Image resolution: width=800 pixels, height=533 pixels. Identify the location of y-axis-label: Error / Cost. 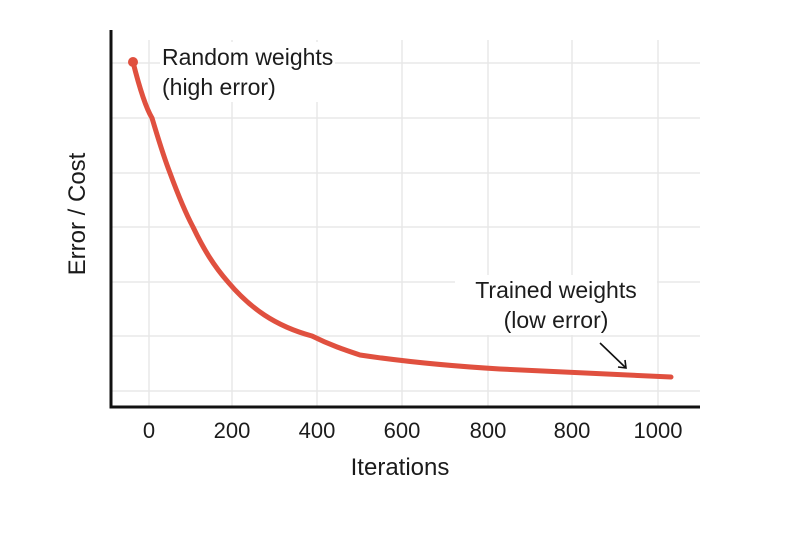
(77, 214).